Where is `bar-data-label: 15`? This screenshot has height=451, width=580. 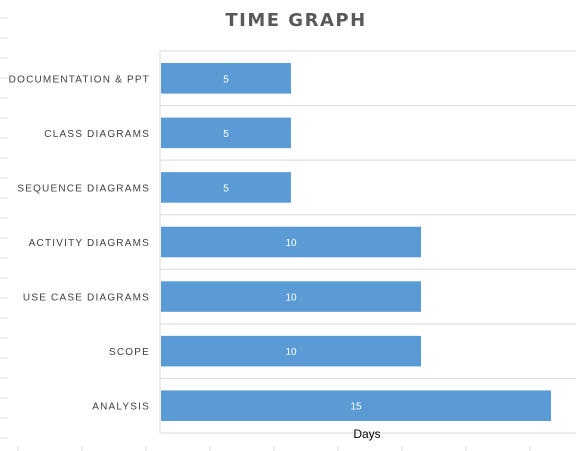
bar-data-label: 15 is located at coordinates (356, 407).